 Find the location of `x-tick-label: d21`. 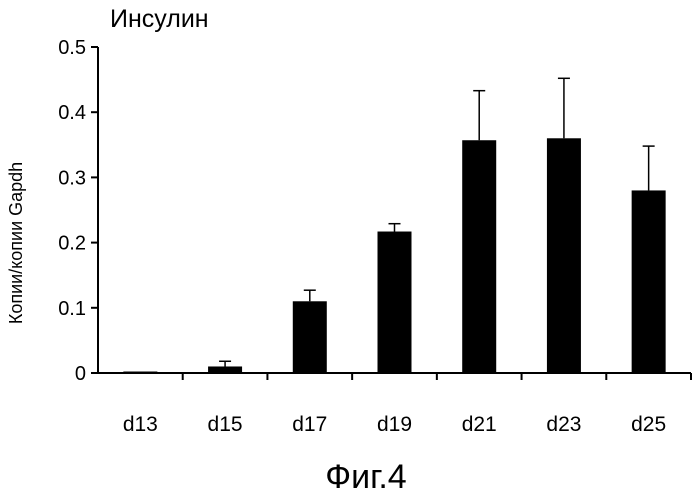

x-tick-label: d21 is located at coordinates (479, 424).